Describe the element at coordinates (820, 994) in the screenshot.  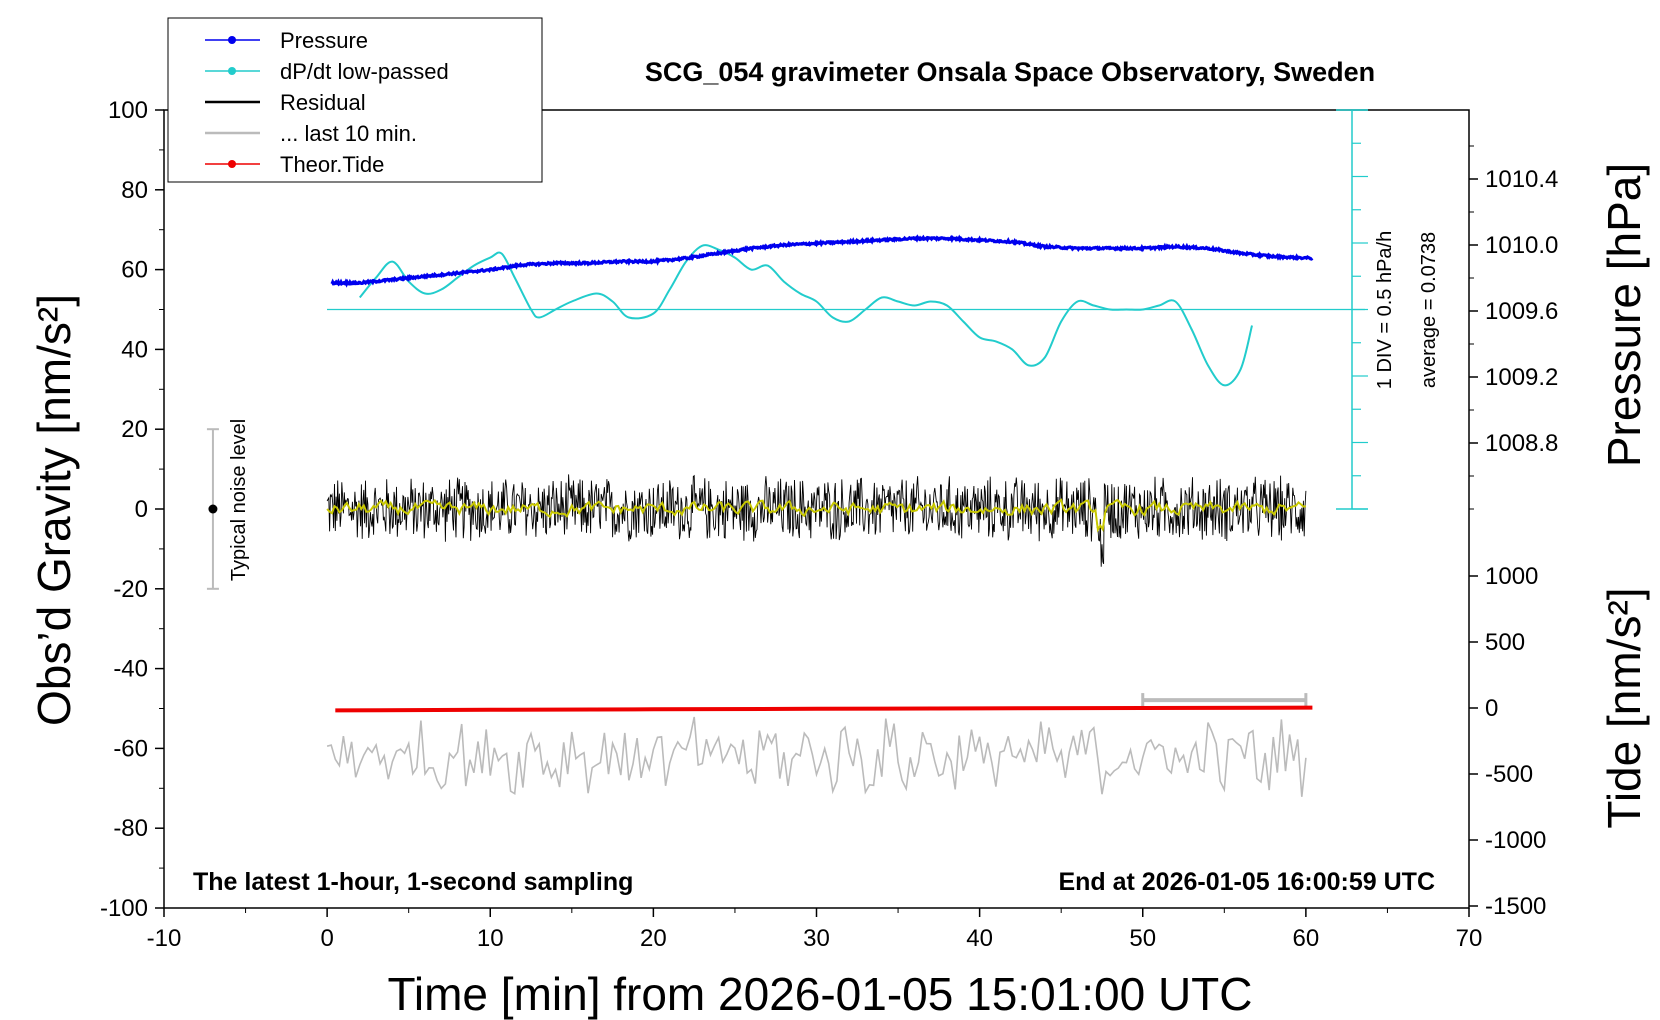
I see `x-axis-title: Time [min] from 2026-01-05 15:01:00 UTC` at that location.